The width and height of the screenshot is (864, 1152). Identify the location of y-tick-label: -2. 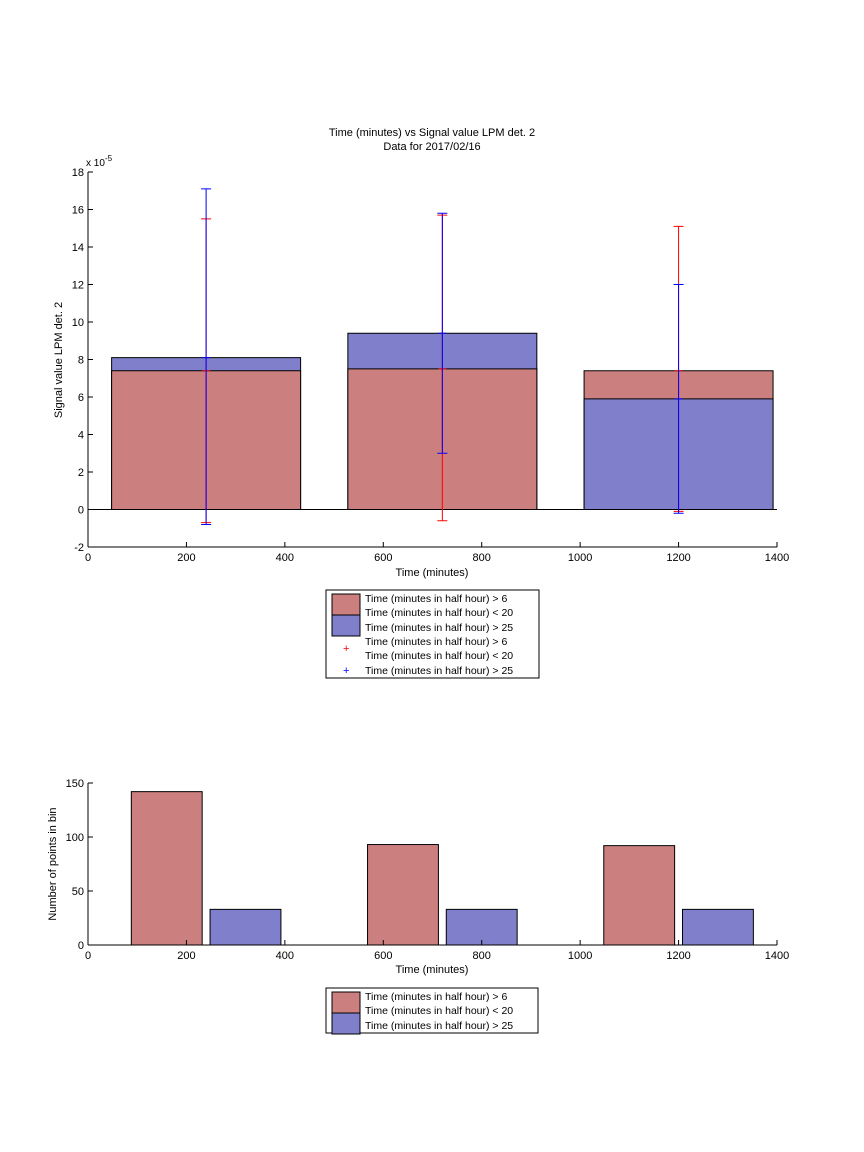
(79, 548).